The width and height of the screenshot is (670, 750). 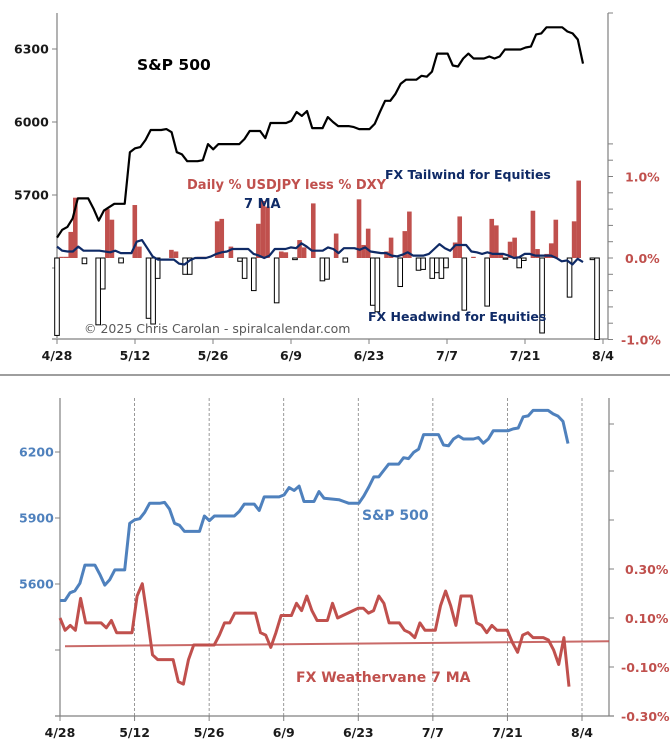 I want to click on top-left-tick-label: 6000, so click(x=31, y=122).